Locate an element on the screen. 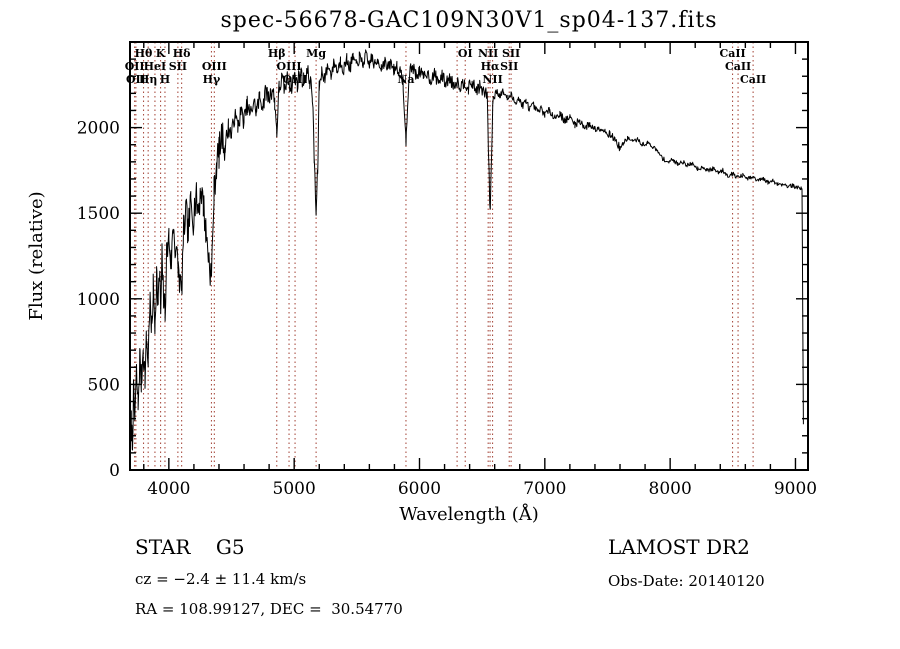 This screenshot has height=649, width=900. y-tick-label: 2000 is located at coordinates (98, 129).